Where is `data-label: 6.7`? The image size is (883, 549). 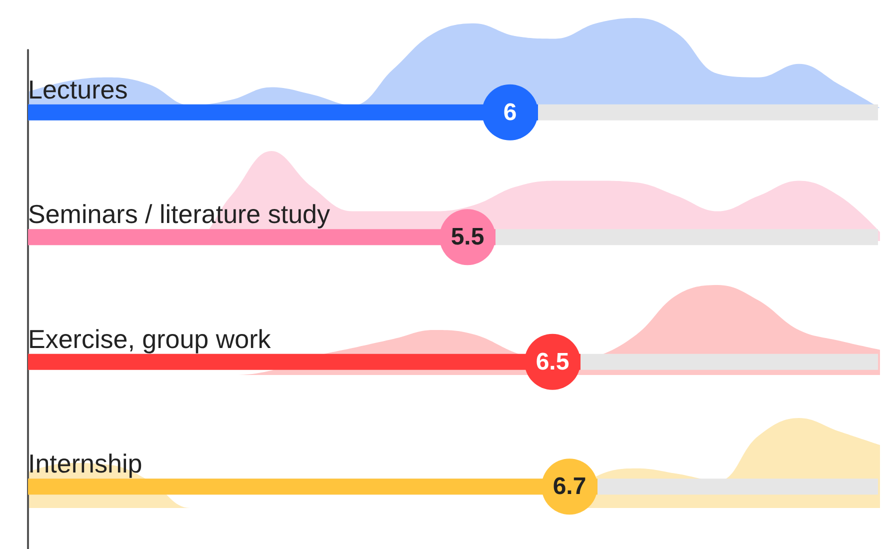
data-label: 6.7 is located at coordinates (569, 486).